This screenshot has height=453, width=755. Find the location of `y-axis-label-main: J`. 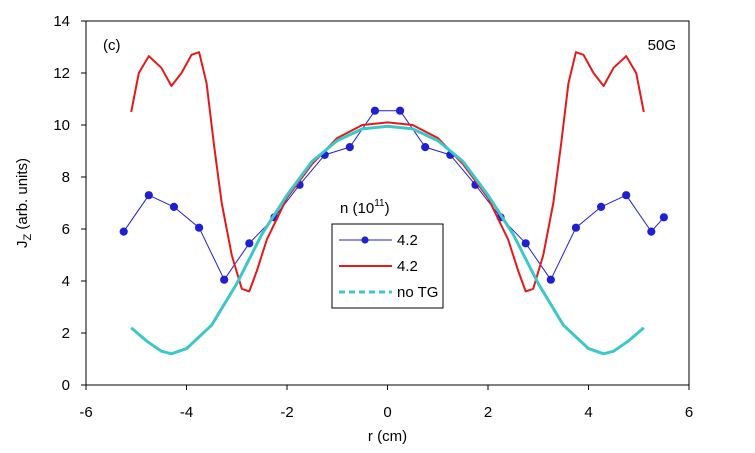

y-axis-label-main: J is located at coordinates (22, 245).